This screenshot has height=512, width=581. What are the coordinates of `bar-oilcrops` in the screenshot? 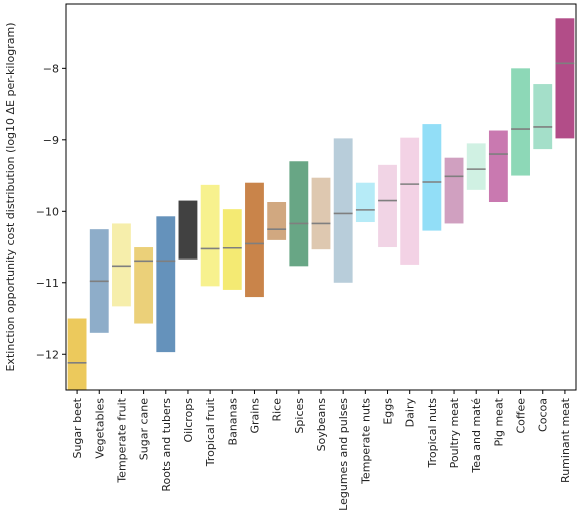 It's located at (188, 230).